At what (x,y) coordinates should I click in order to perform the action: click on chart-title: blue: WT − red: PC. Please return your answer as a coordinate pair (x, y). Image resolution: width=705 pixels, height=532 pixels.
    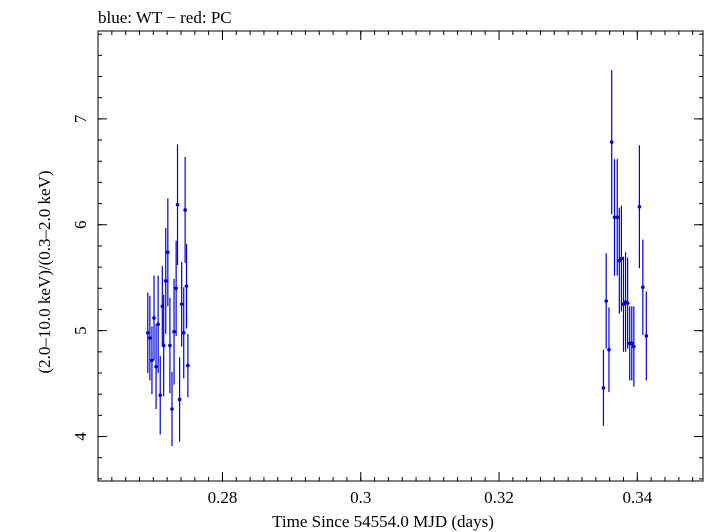
    Looking at the image, I should click on (165, 17).